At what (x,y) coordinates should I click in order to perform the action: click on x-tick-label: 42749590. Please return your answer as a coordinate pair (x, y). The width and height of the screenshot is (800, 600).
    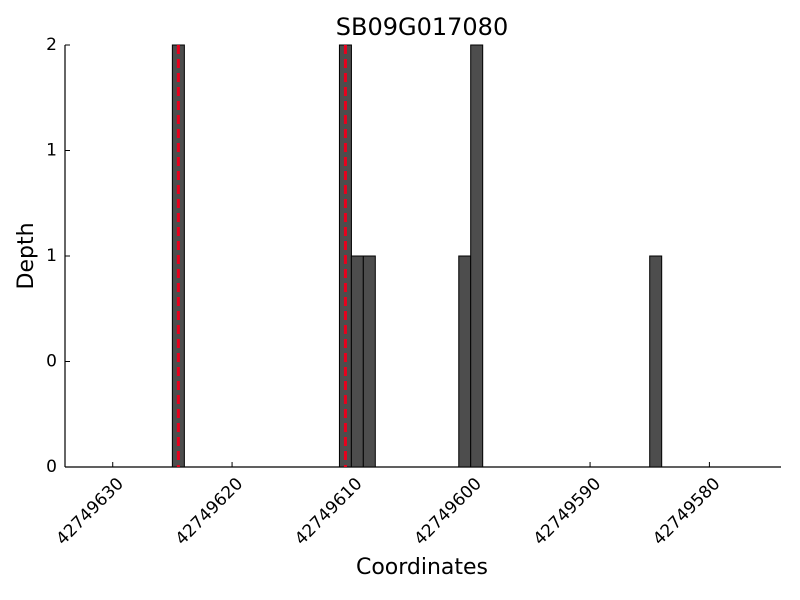
    Looking at the image, I should click on (567, 511).